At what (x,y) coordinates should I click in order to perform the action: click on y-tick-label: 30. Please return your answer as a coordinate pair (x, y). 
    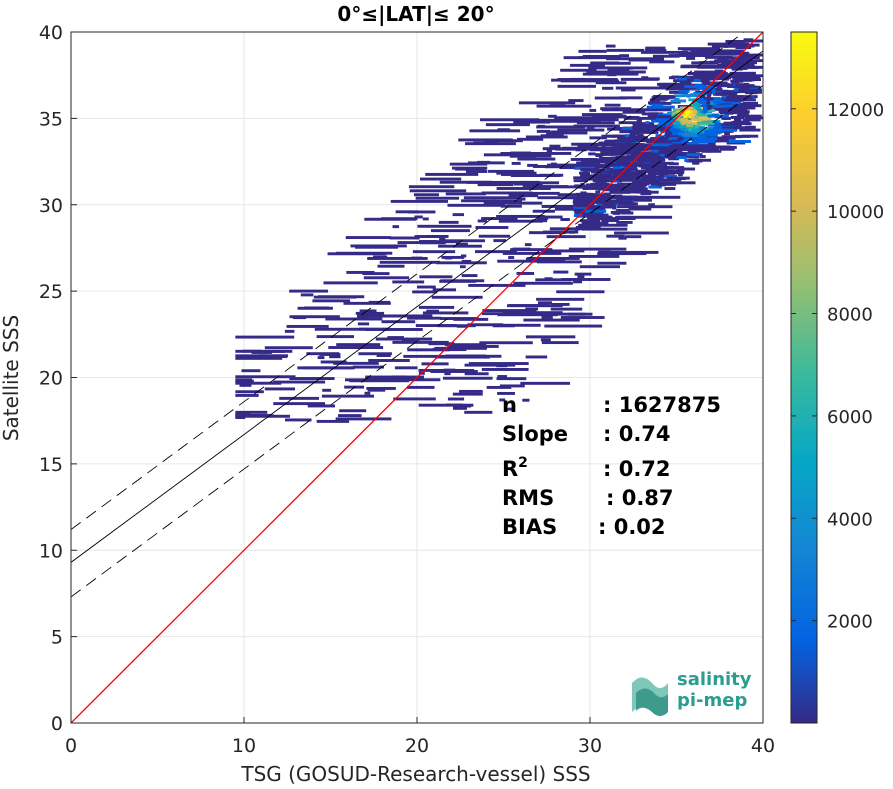
    Looking at the image, I should click on (51, 206).